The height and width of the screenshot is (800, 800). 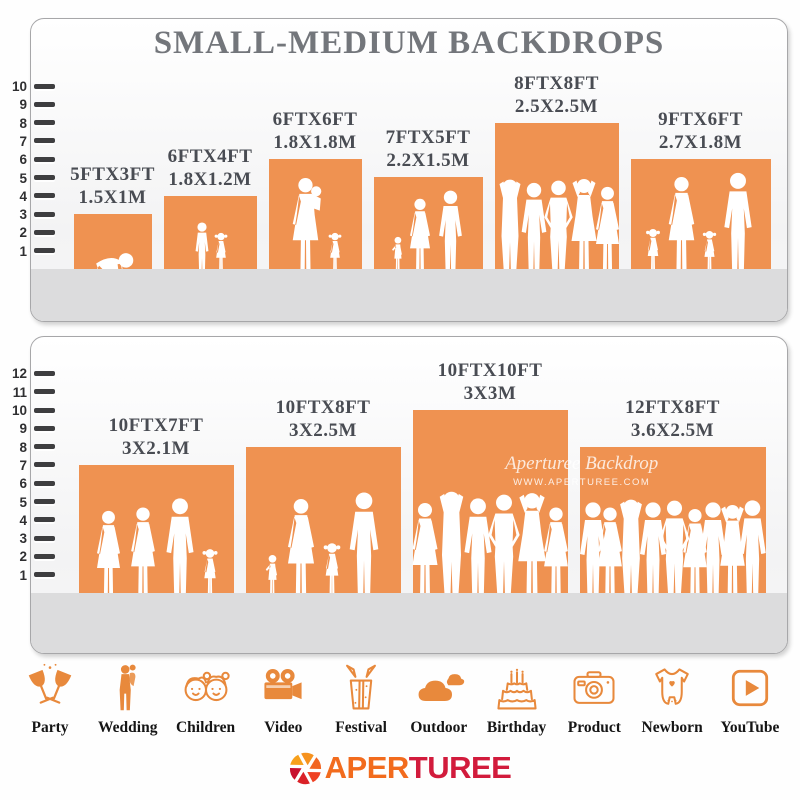 I want to click on outdoor-icon, so click(x=441, y=687).